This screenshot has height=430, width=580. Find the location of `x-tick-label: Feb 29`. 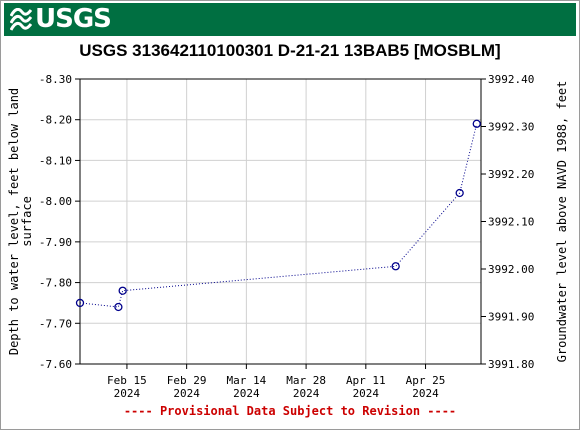

x-tick-label: Feb 29 is located at coordinates (187, 380).